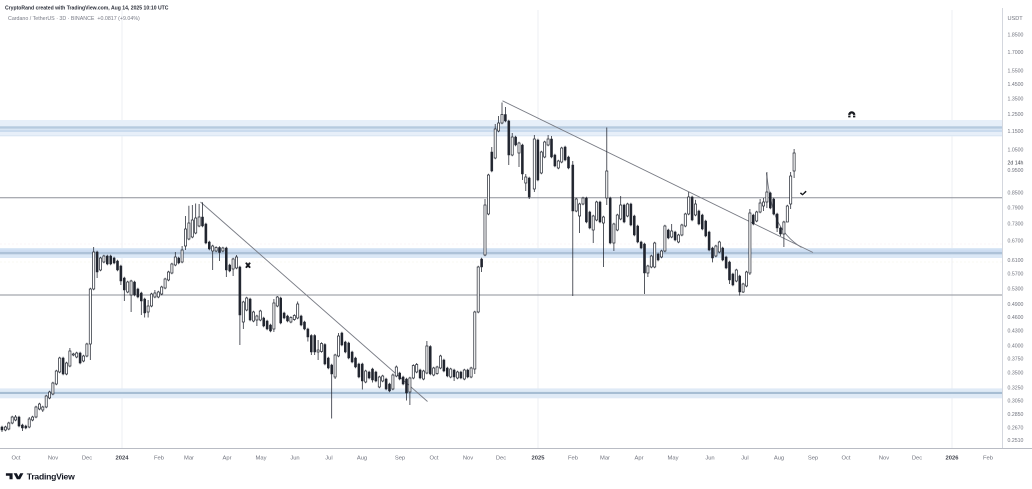 The height and width of the screenshot is (489, 1032). What do you see at coordinates (1016, 305) in the screenshot?
I see `svg-text: 0.4900` at bounding box center [1016, 305].